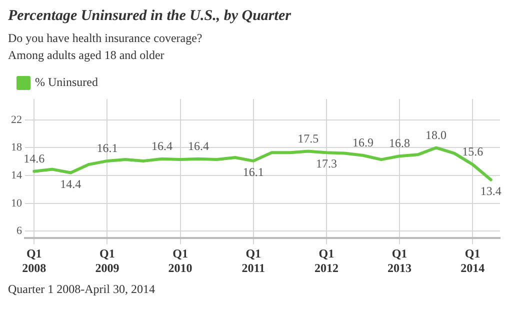 This screenshot has height=326, width=520. Describe the element at coordinates (16, 120) in the screenshot. I see `y-tick-label: 22` at that location.